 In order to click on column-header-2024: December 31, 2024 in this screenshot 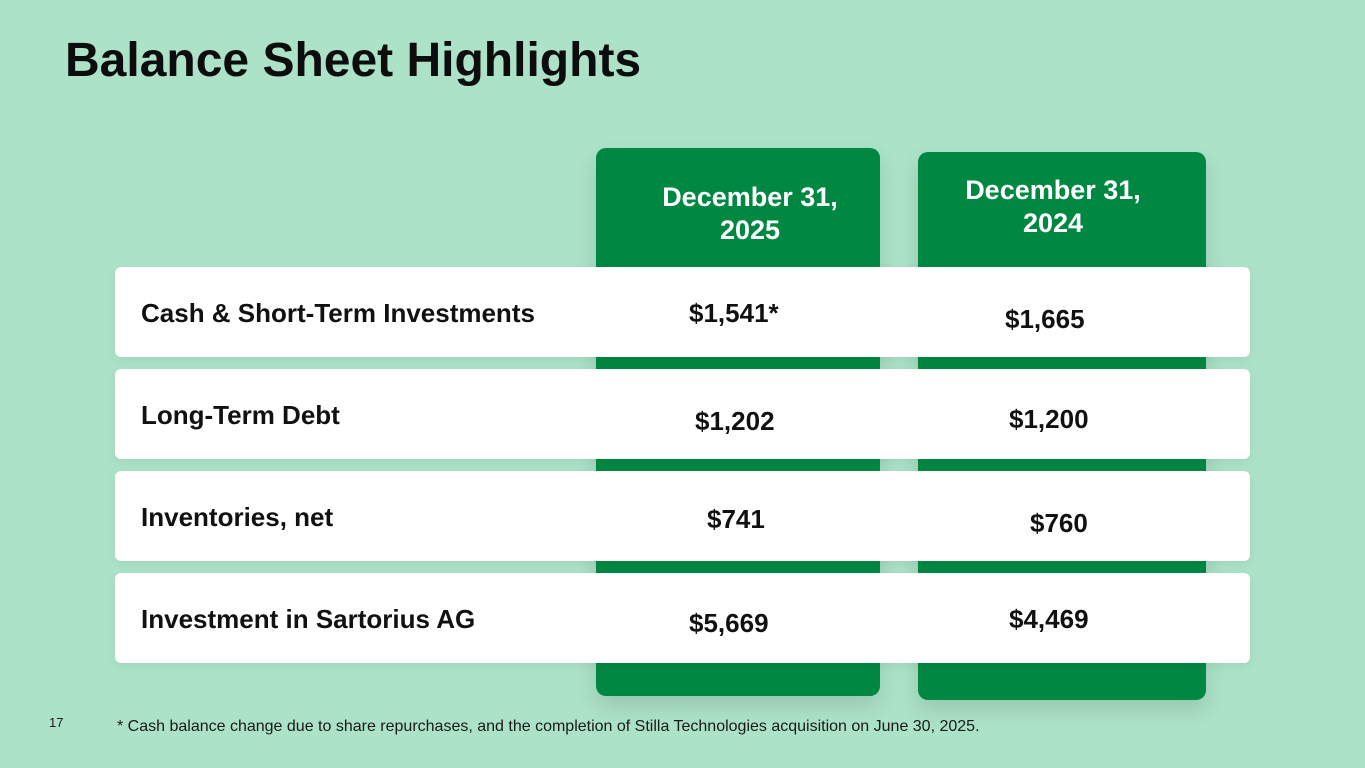, I will do `click(1053, 206)`.